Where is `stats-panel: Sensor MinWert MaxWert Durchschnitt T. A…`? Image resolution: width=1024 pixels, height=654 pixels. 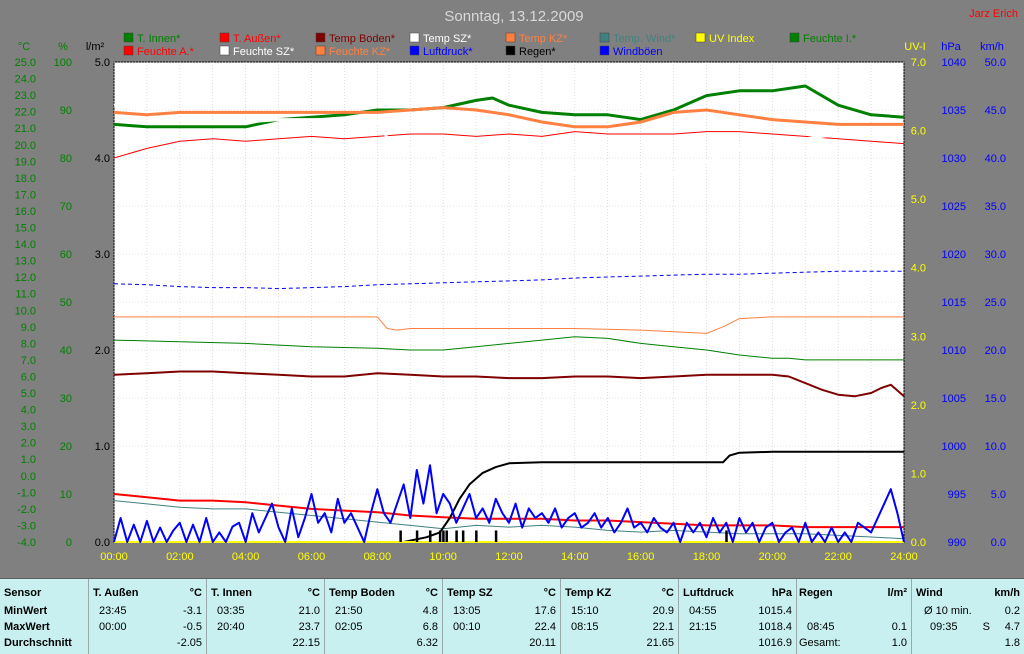 stats-panel: Sensor MinWert MaxWert Durchschnitt T. A… is located at coordinates (512, 616).